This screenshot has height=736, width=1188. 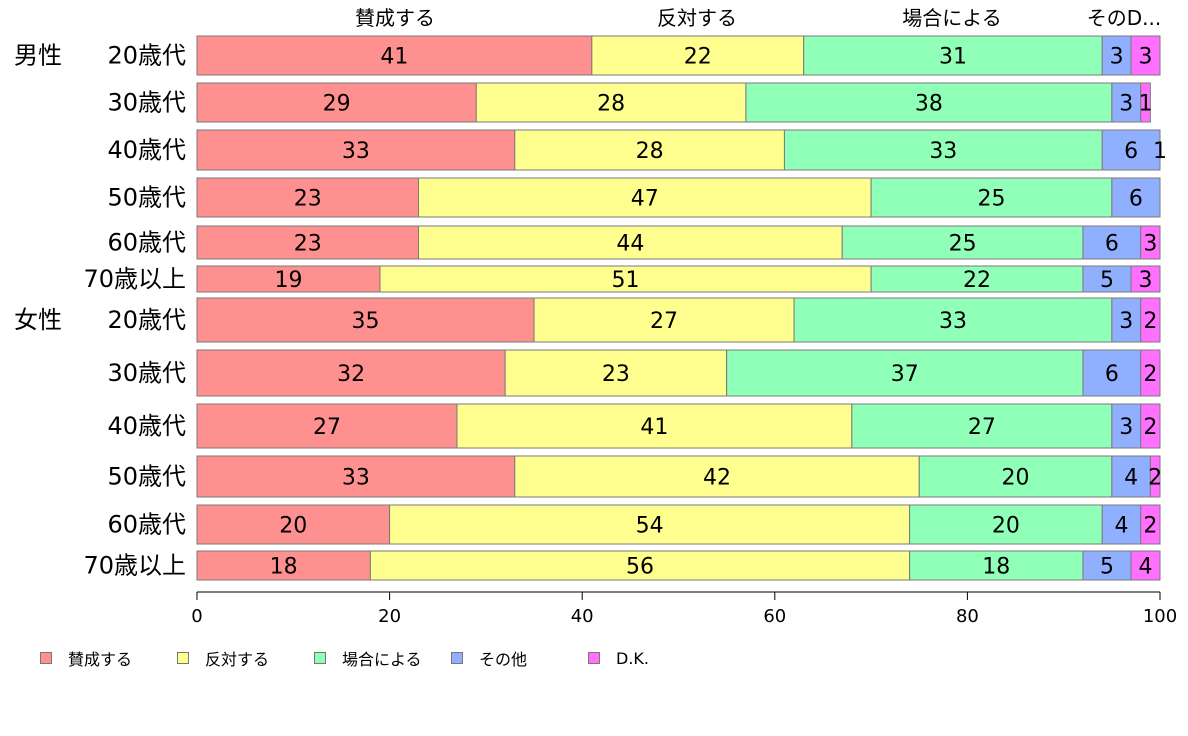 I want to click on data-label: 31, so click(x=953, y=57).